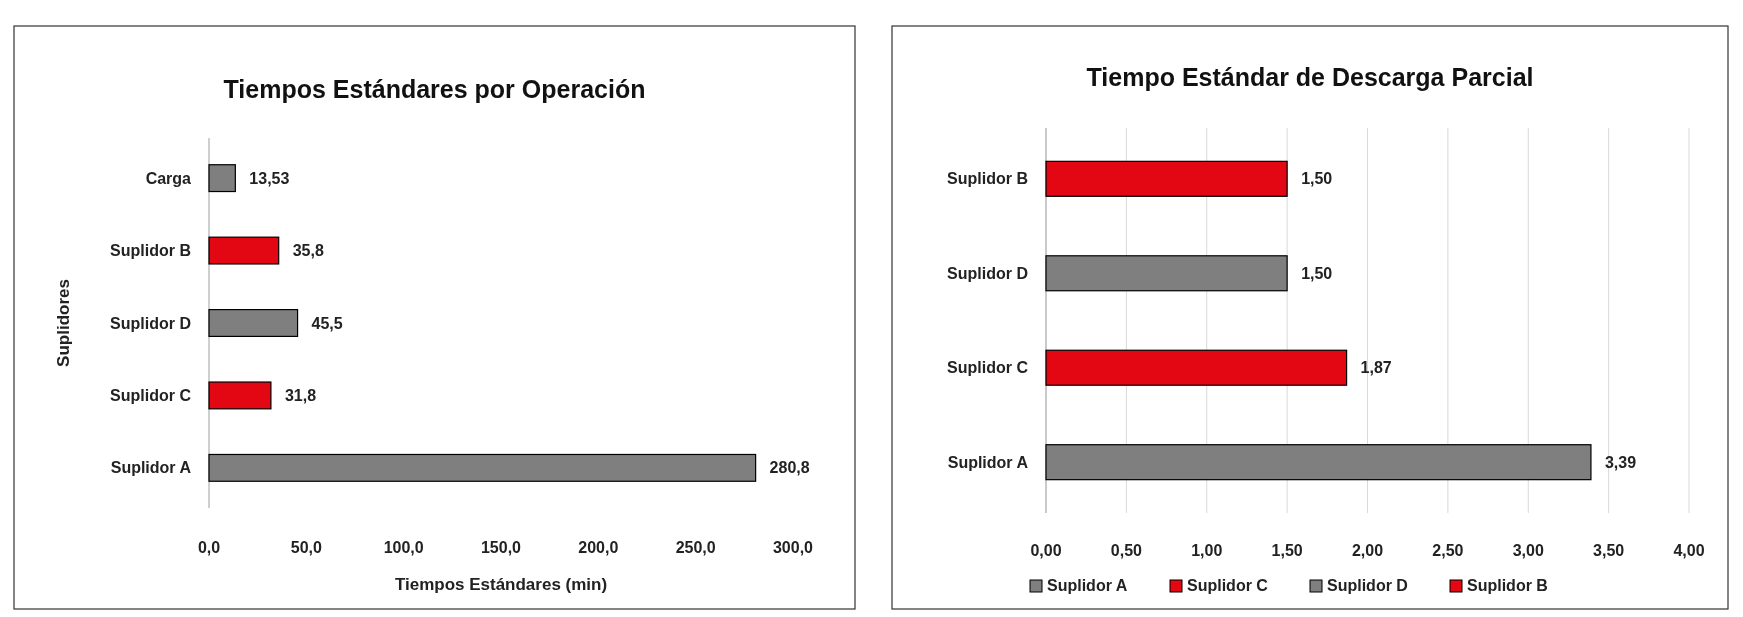 The width and height of the screenshot is (1743, 617). What do you see at coordinates (1367, 585) in the screenshot?
I see `legend-label: Suplidor D` at bounding box center [1367, 585].